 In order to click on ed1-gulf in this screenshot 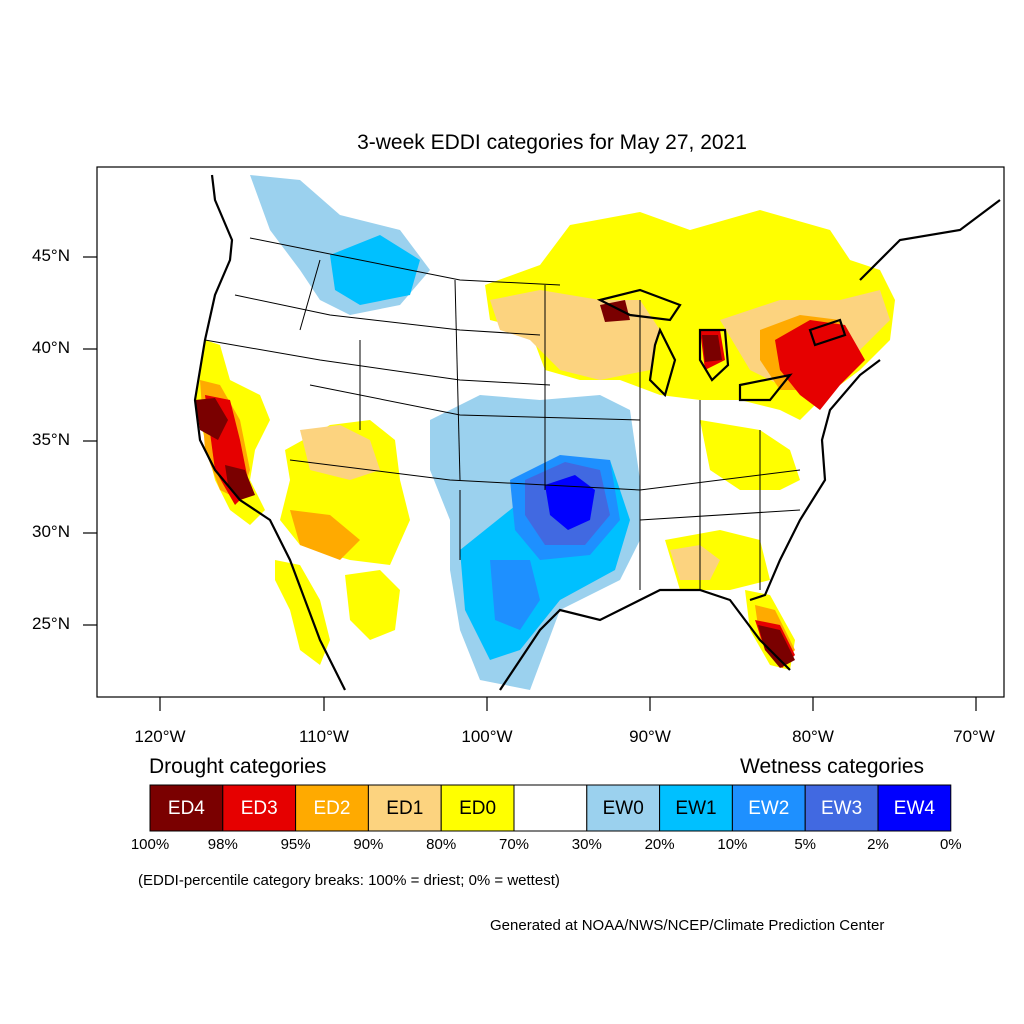, I will do `click(695, 562)`.